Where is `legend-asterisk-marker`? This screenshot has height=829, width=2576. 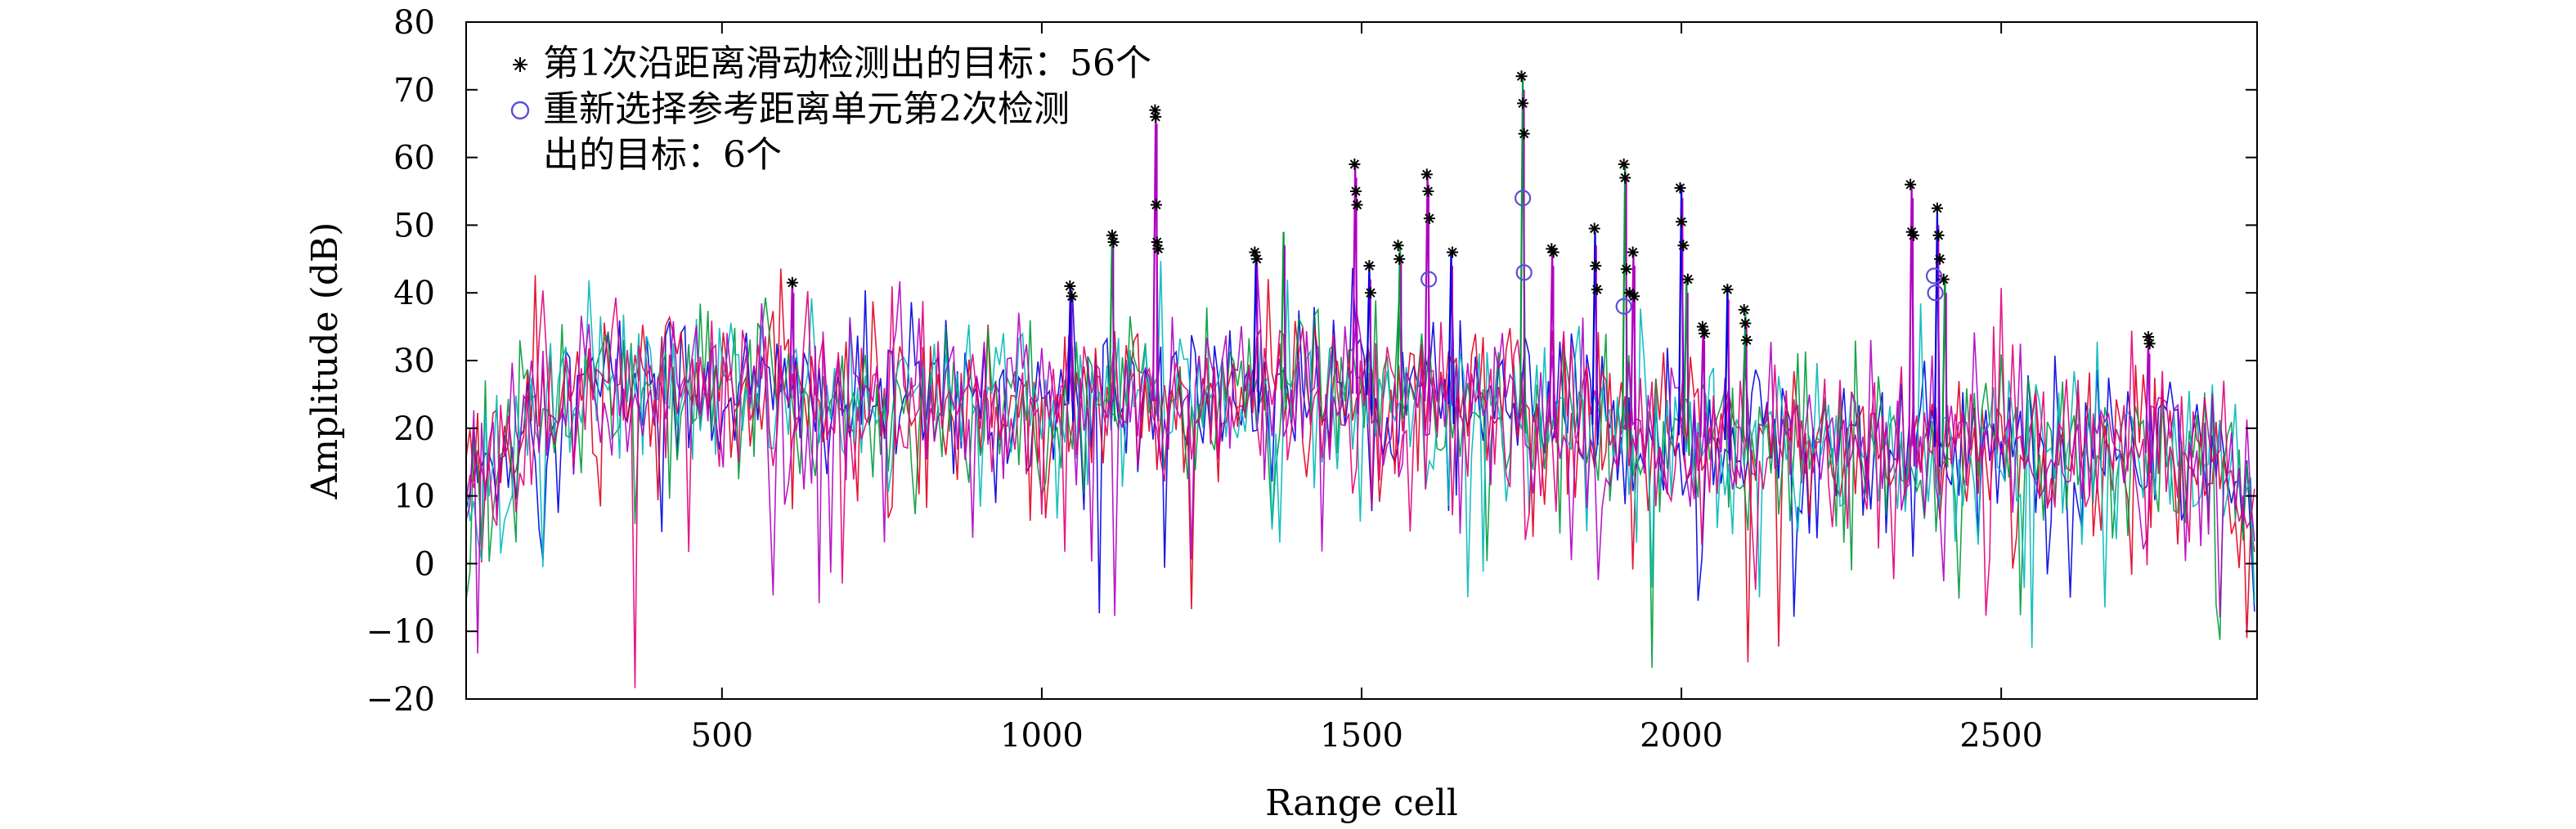
legend-asterisk-marker is located at coordinates (520, 64).